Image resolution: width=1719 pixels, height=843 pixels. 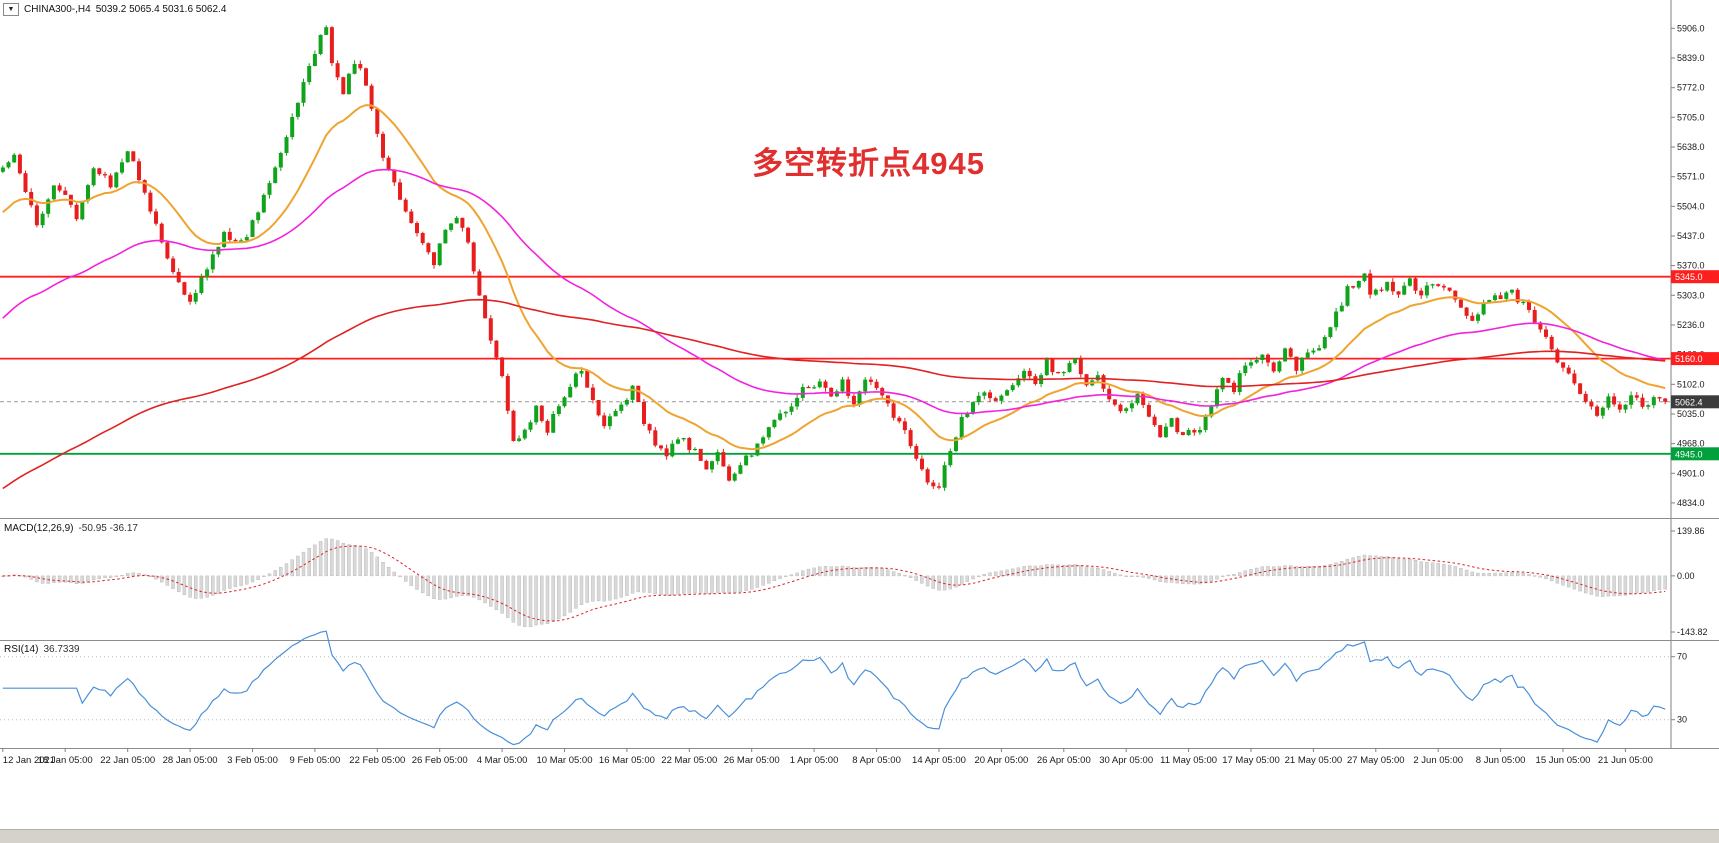 I want to click on svg-text: 15 Jun 05:00, so click(x=1563, y=760).